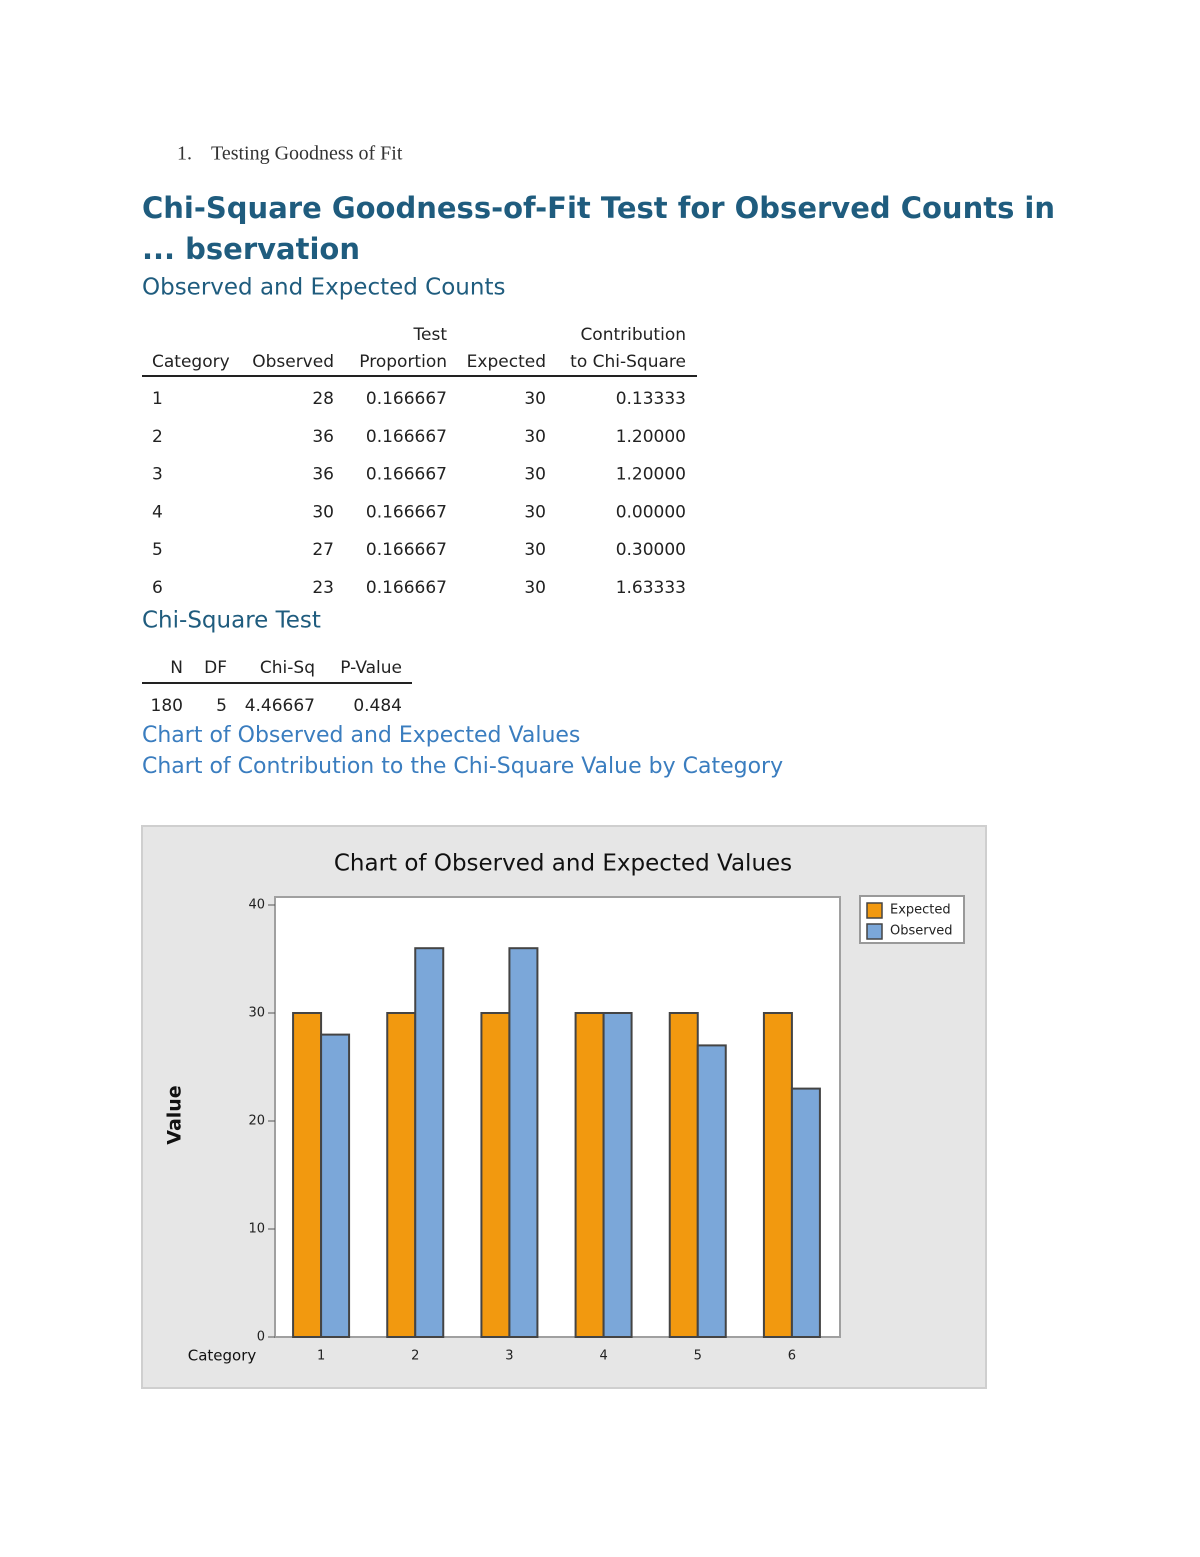 This screenshot has width=1200, height=1557. I want to click on x-tick-label: 2, so click(415, 1356).